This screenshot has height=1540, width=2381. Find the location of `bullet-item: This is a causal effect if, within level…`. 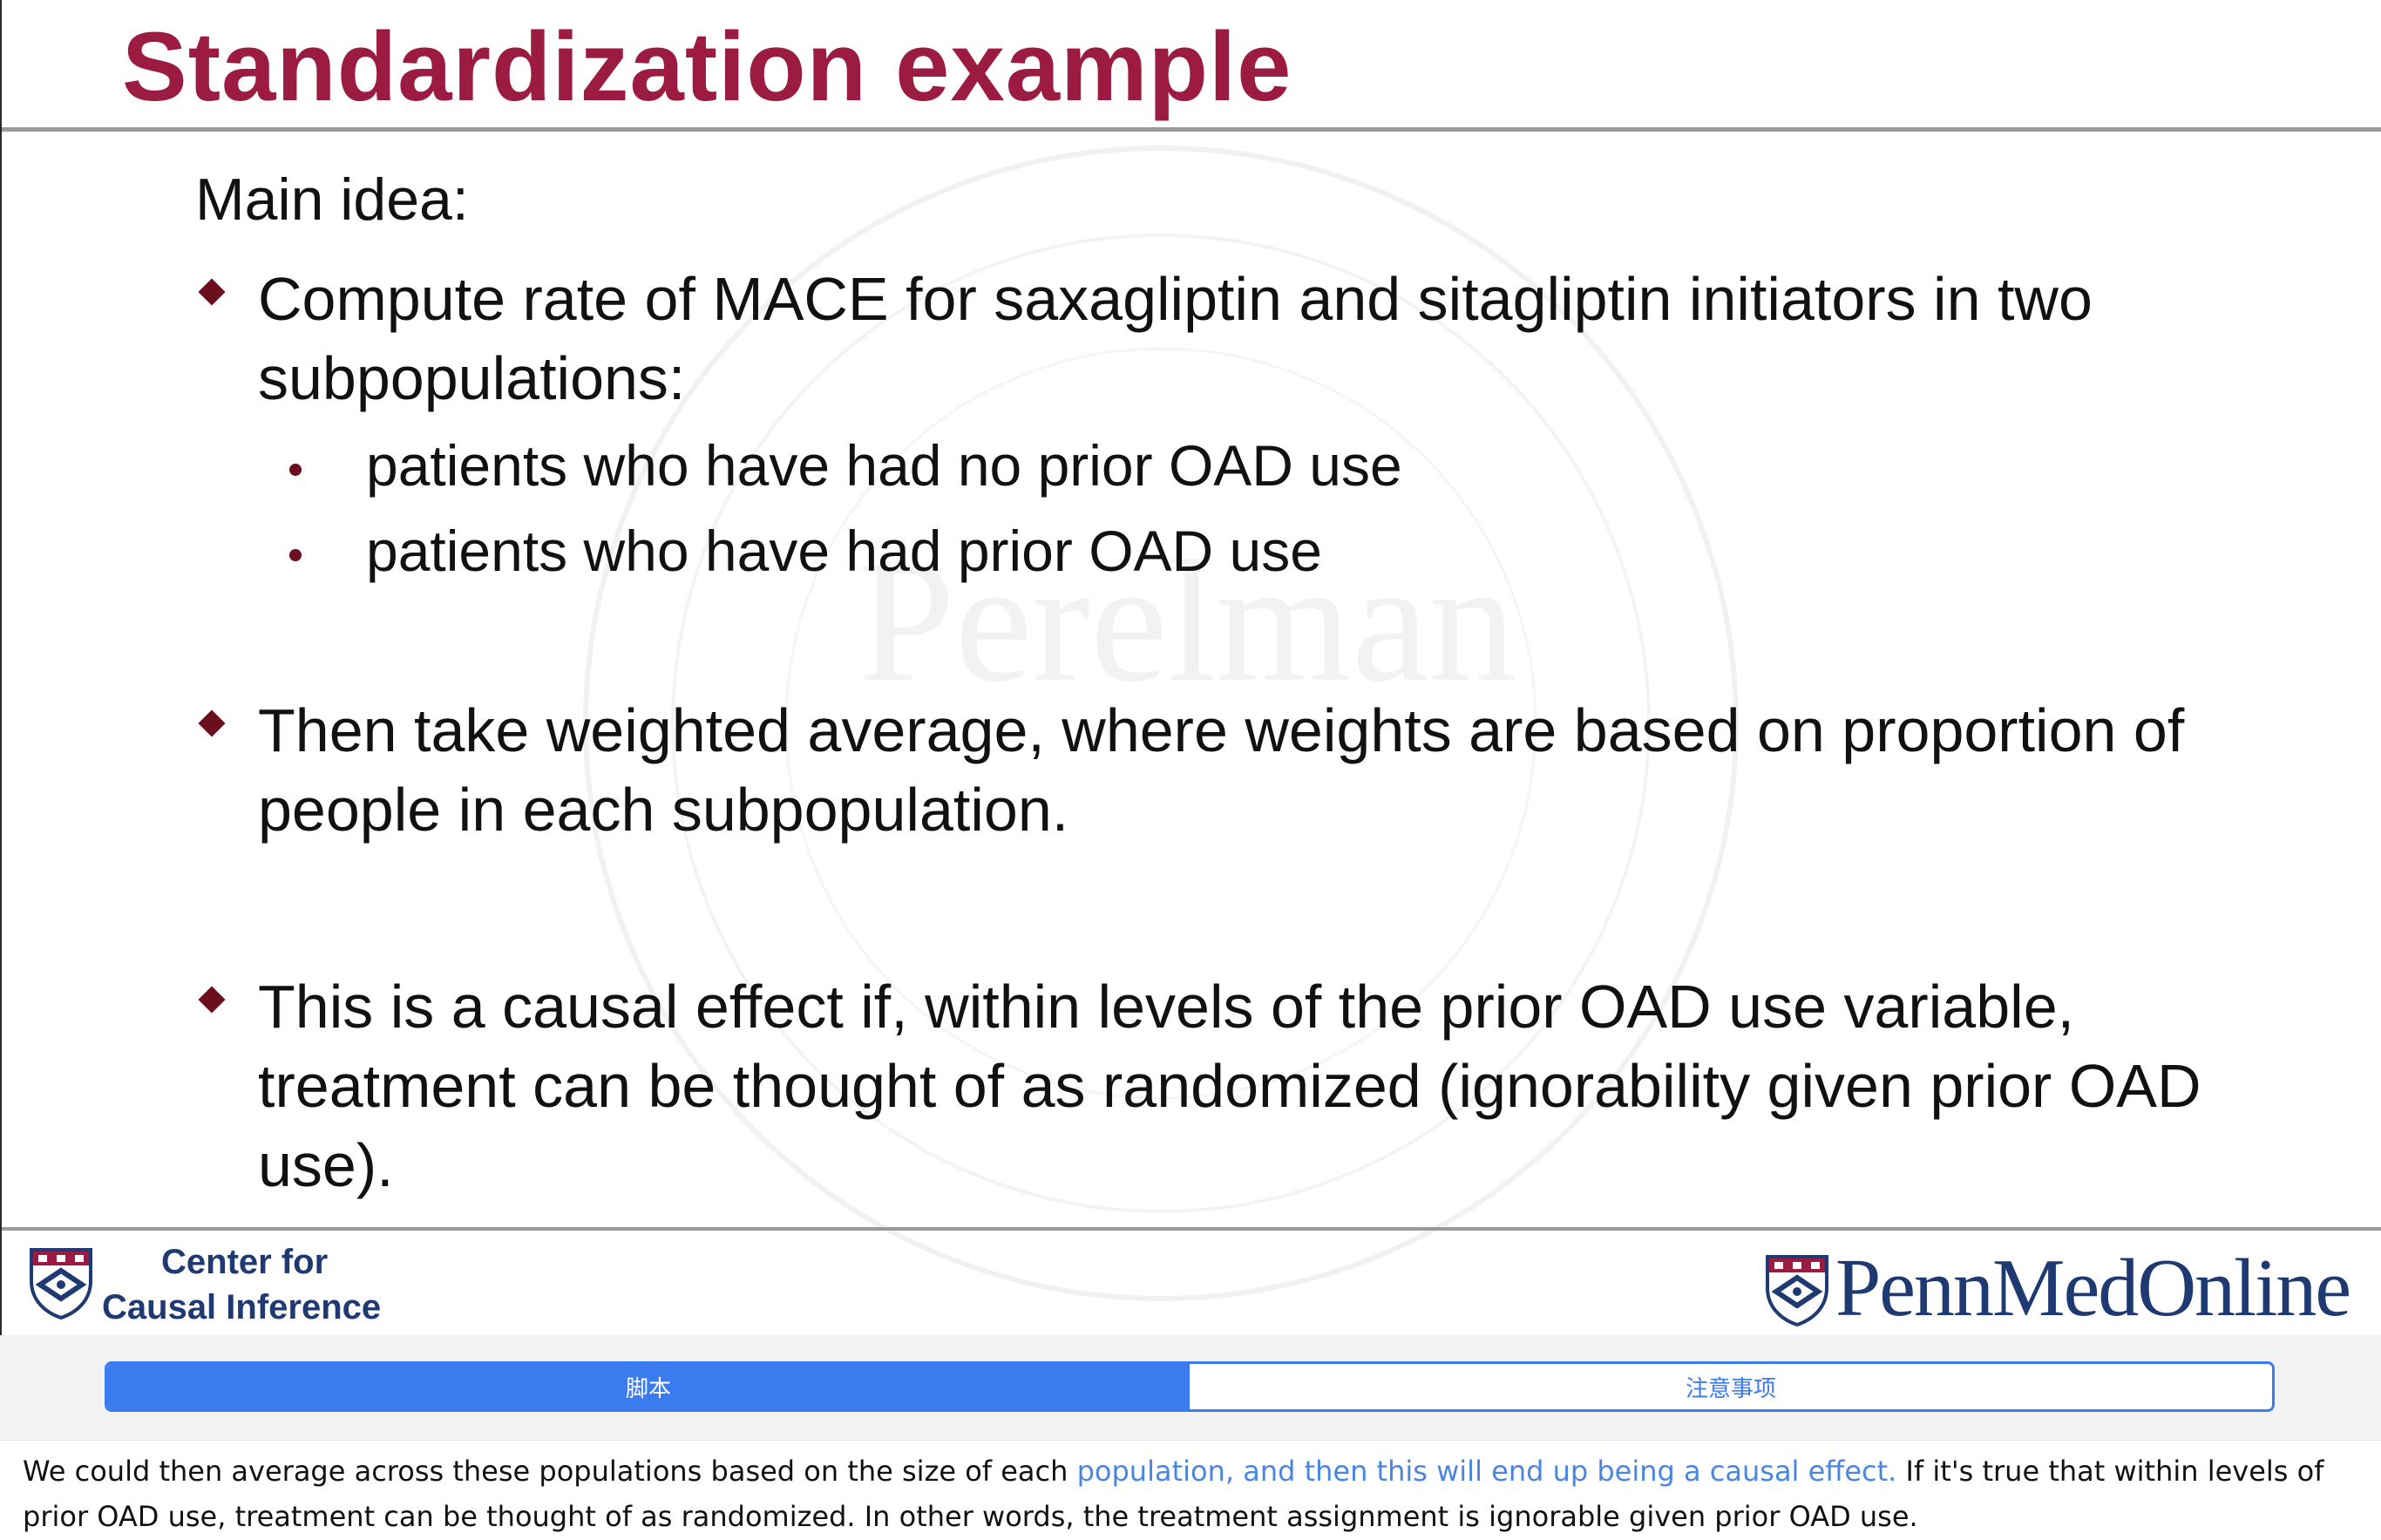

bullet-item: This is a causal effect if, within level… is located at coordinates (1232, 1086).